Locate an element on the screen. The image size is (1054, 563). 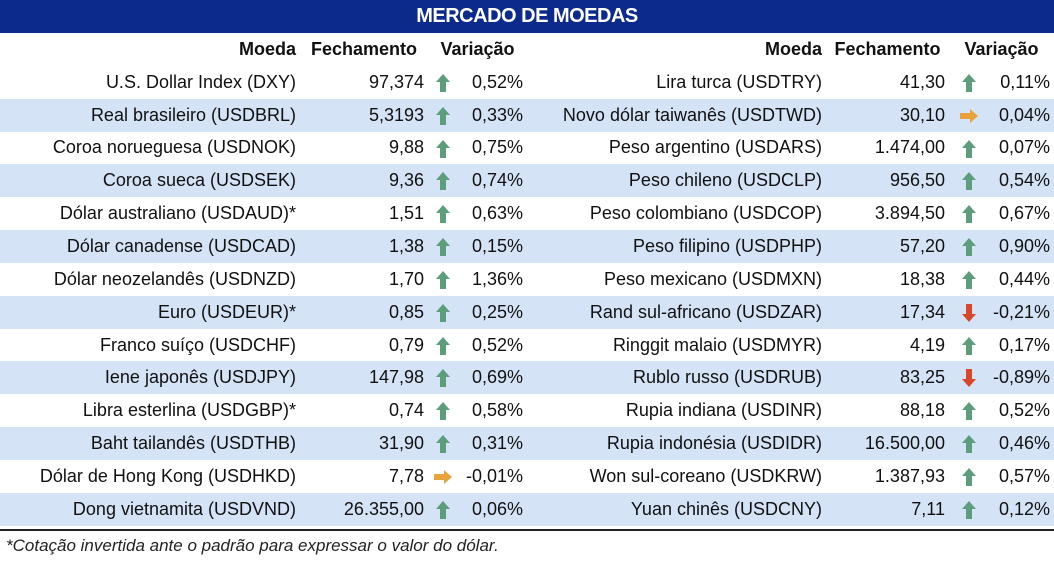
close-value: 9,88 is located at coordinates (406, 147).